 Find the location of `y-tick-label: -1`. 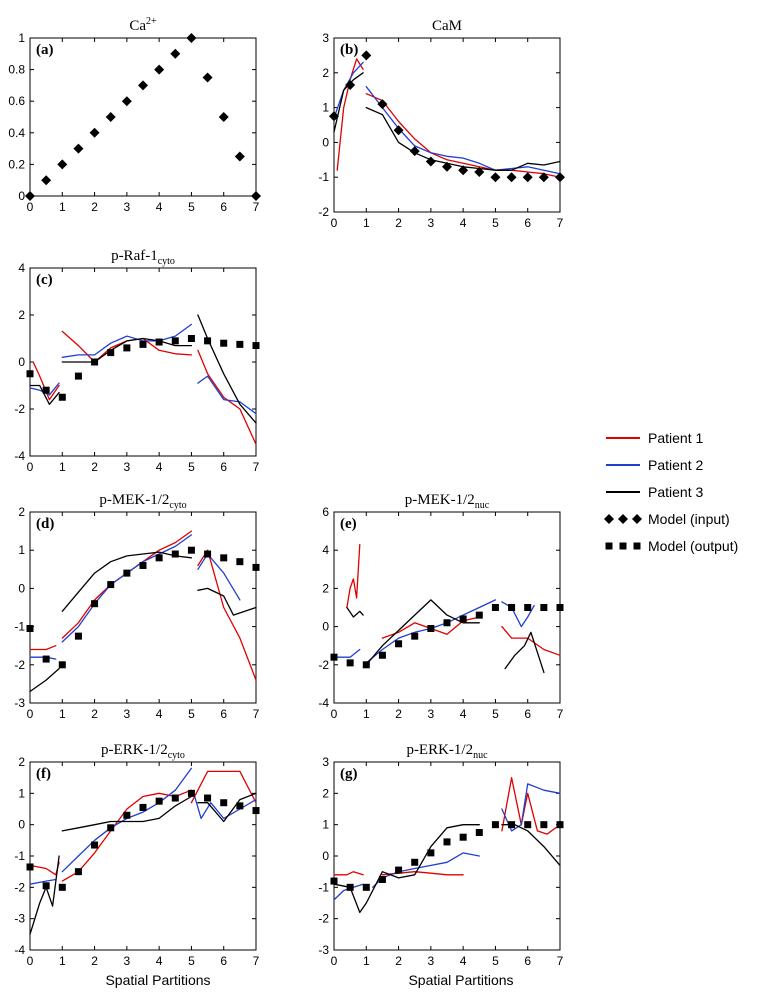

y-tick-label: -1 is located at coordinates (323, 887).